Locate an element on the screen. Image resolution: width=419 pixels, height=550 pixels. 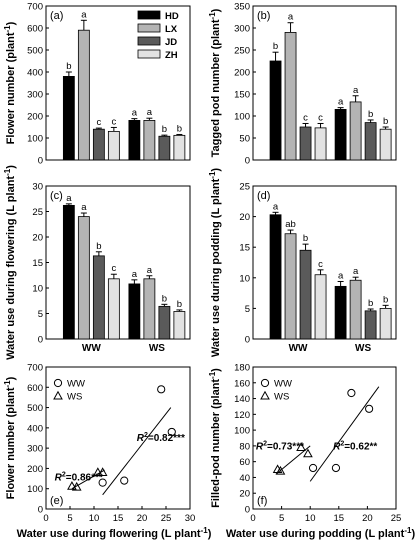
x-tick-label: 20 is located at coordinates (142, 518).